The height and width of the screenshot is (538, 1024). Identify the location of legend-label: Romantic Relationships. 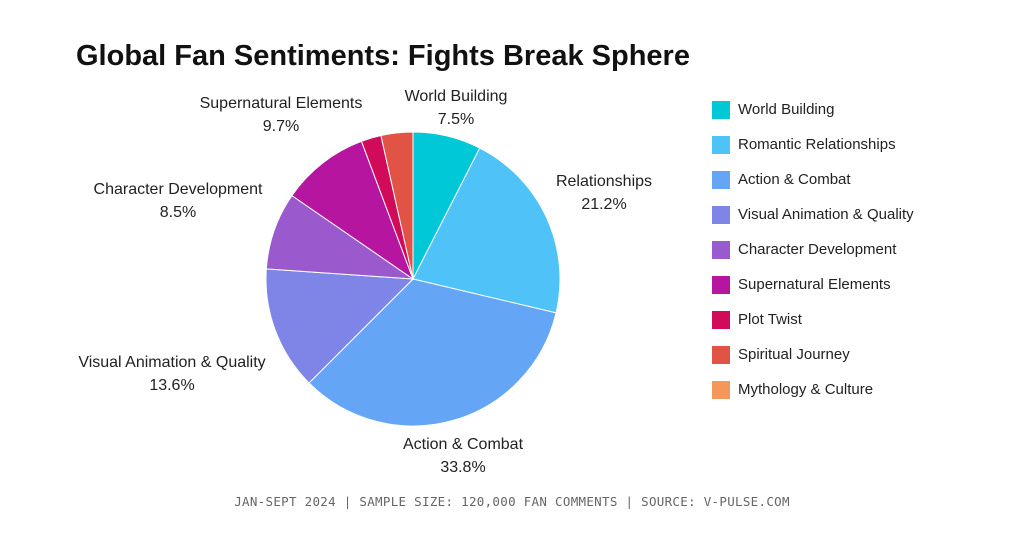
(817, 144).